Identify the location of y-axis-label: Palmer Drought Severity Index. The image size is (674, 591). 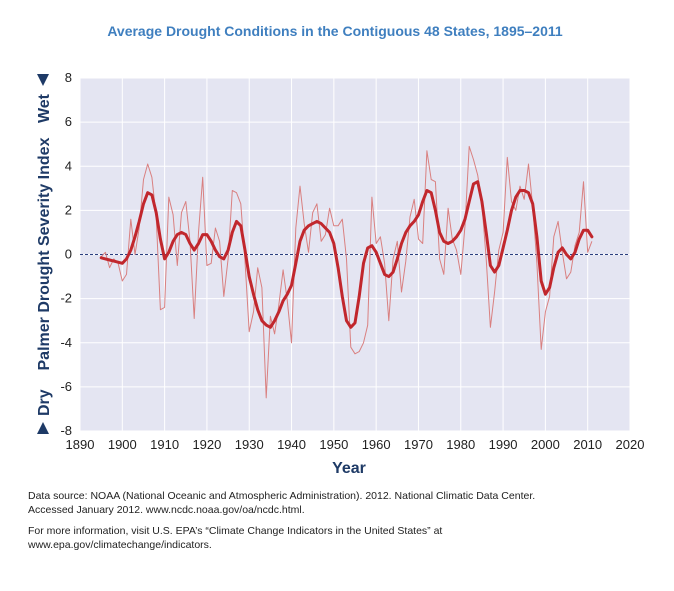
(44, 253).